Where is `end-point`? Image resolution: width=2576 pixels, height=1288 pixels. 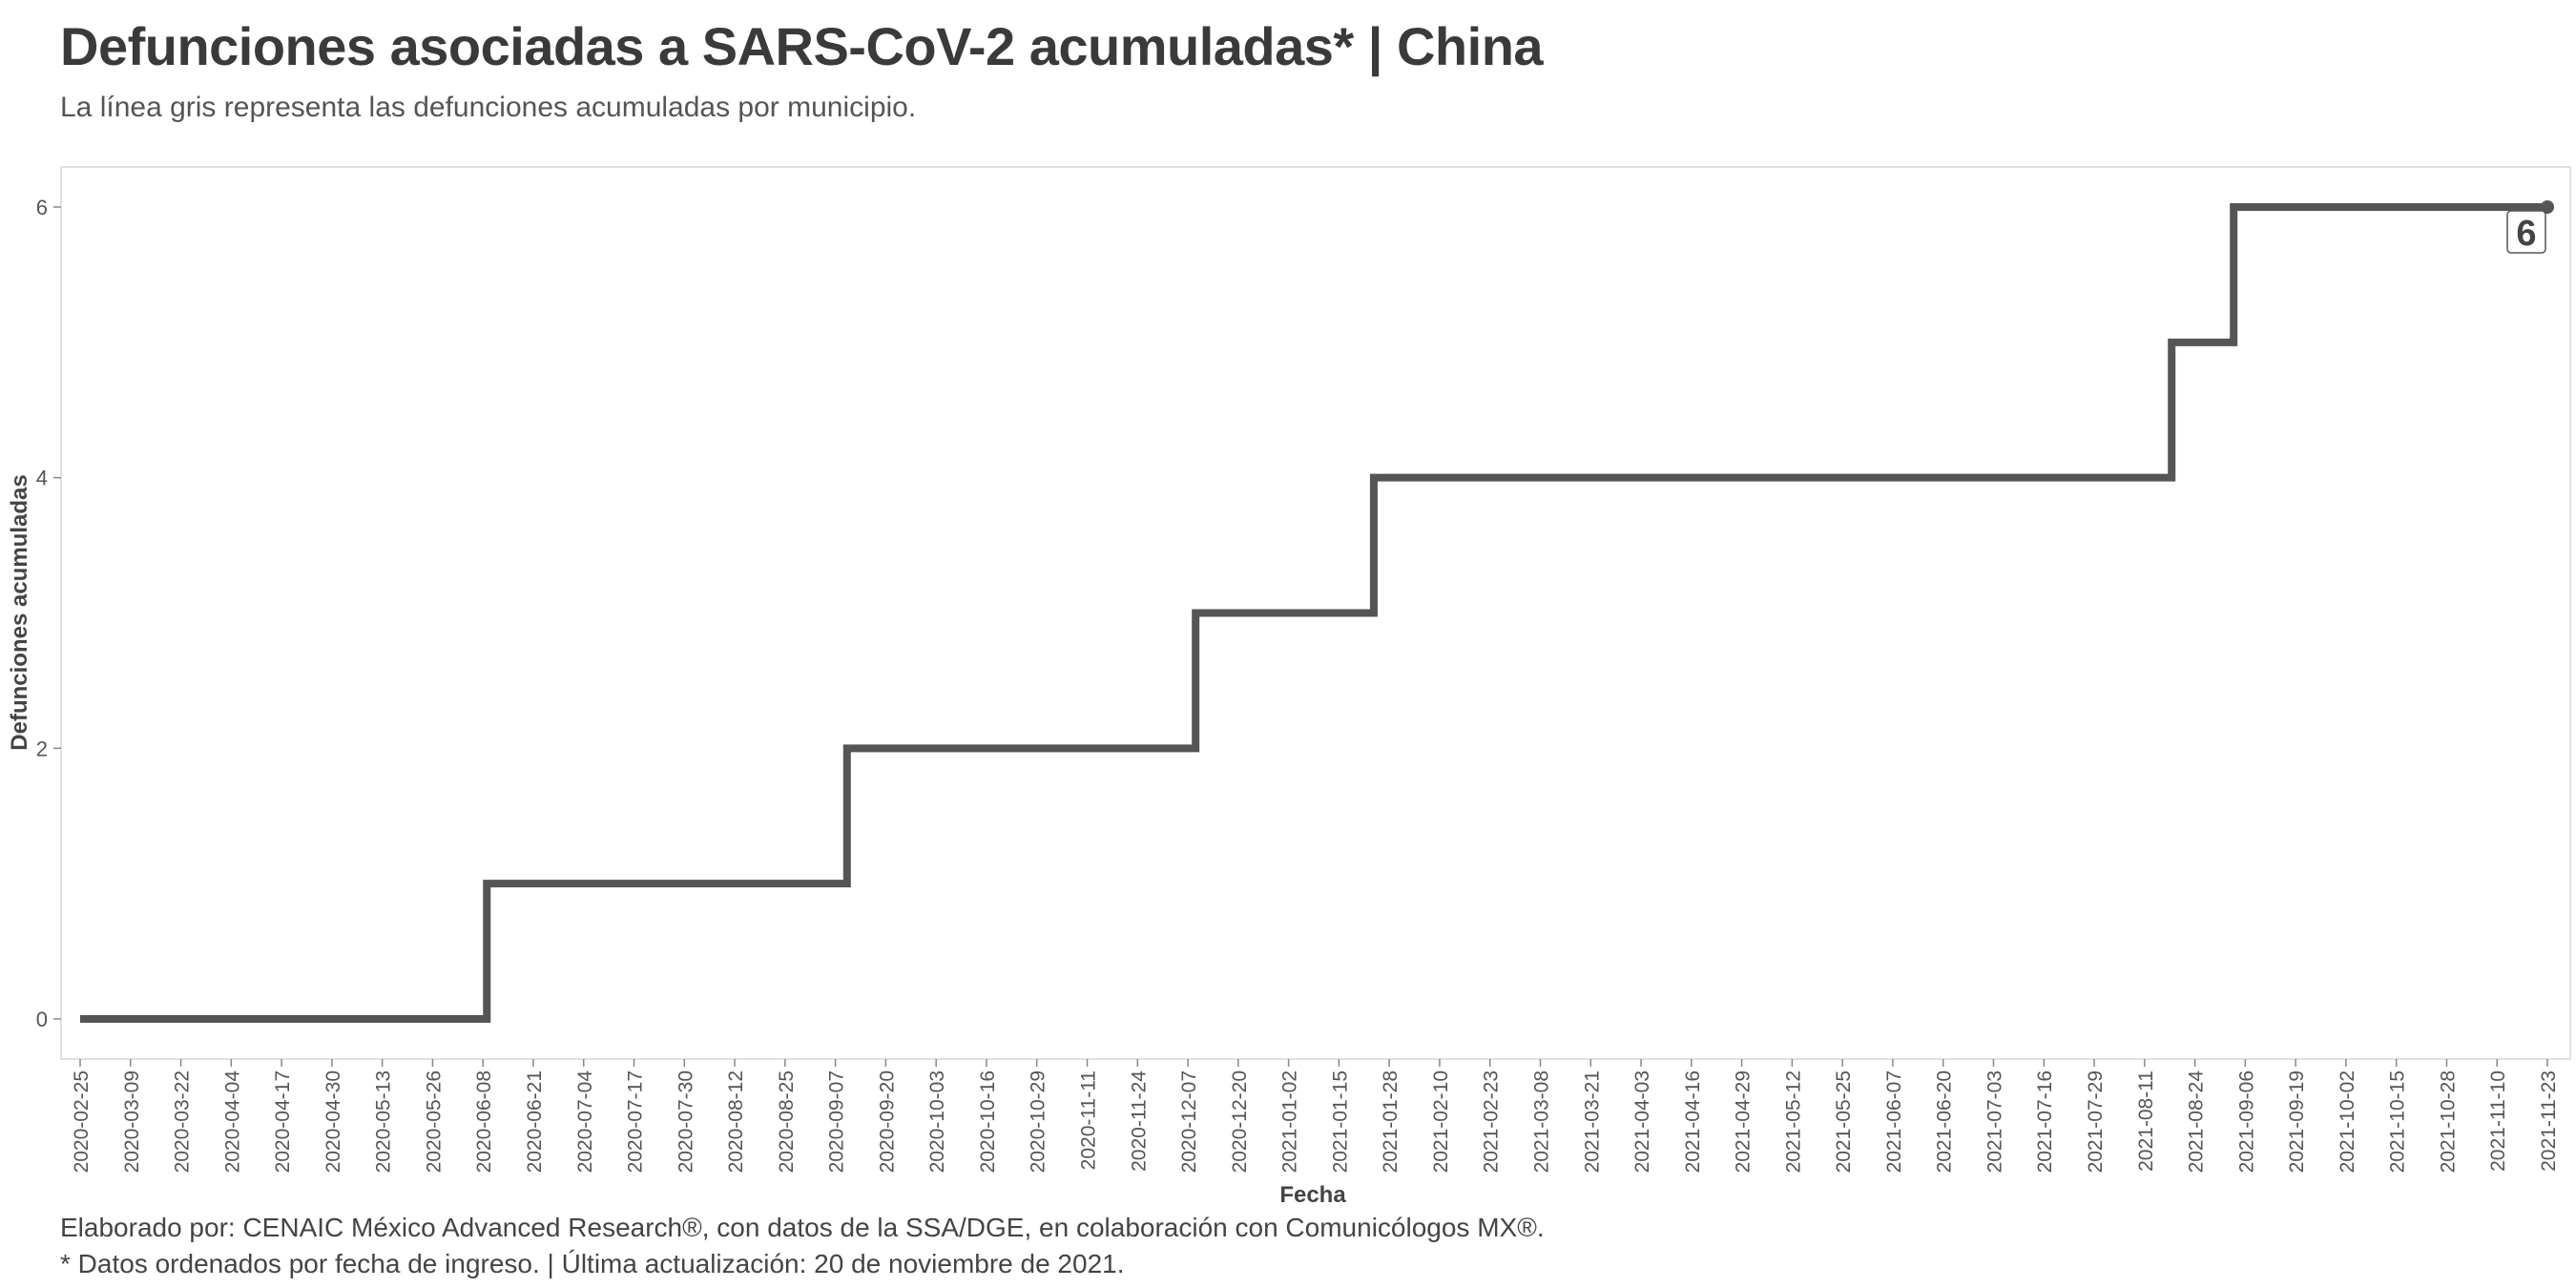
end-point is located at coordinates (2547, 207).